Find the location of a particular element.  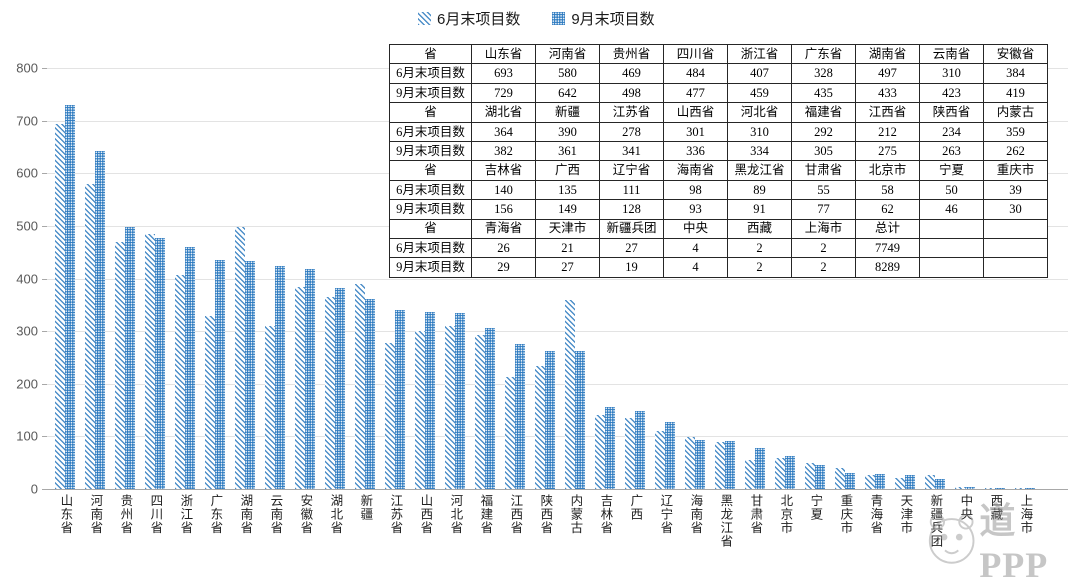

table-cell: 8289 is located at coordinates (887, 267).